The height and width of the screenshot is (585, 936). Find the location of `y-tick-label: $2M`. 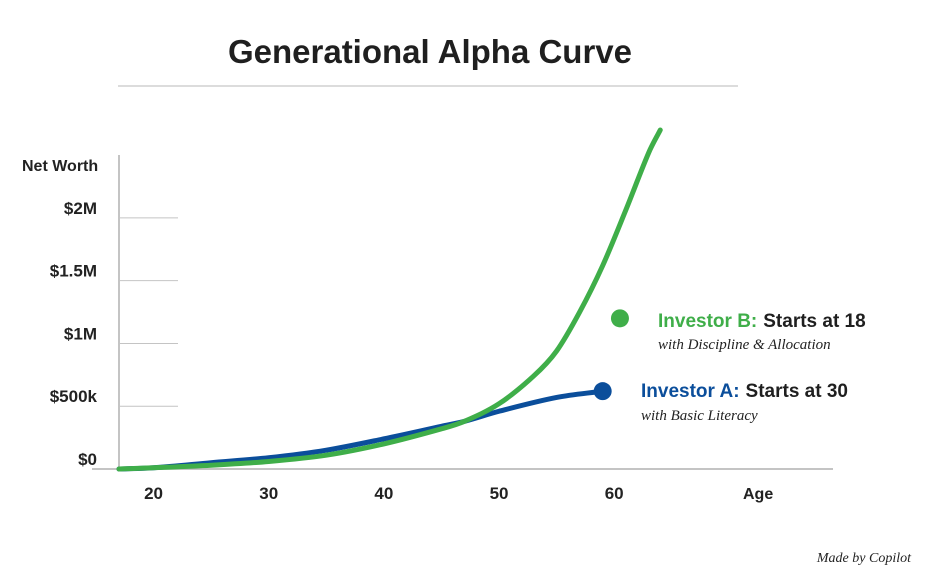

y-tick-label: $2M is located at coordinates (80, 208).